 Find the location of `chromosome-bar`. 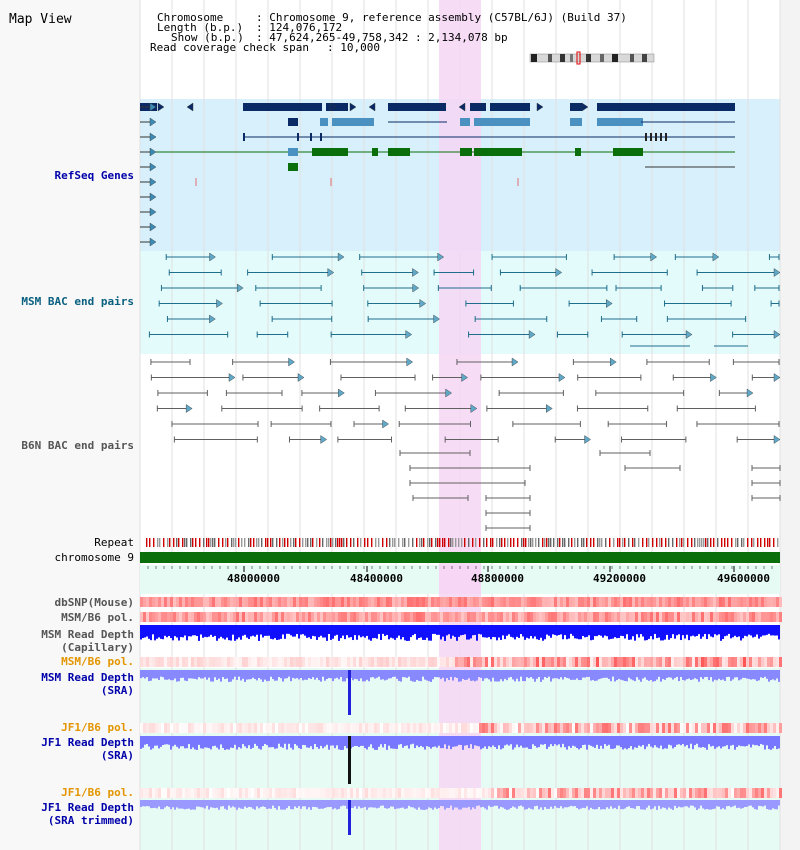

chromosome-bar is located at coordinates (460, 557).